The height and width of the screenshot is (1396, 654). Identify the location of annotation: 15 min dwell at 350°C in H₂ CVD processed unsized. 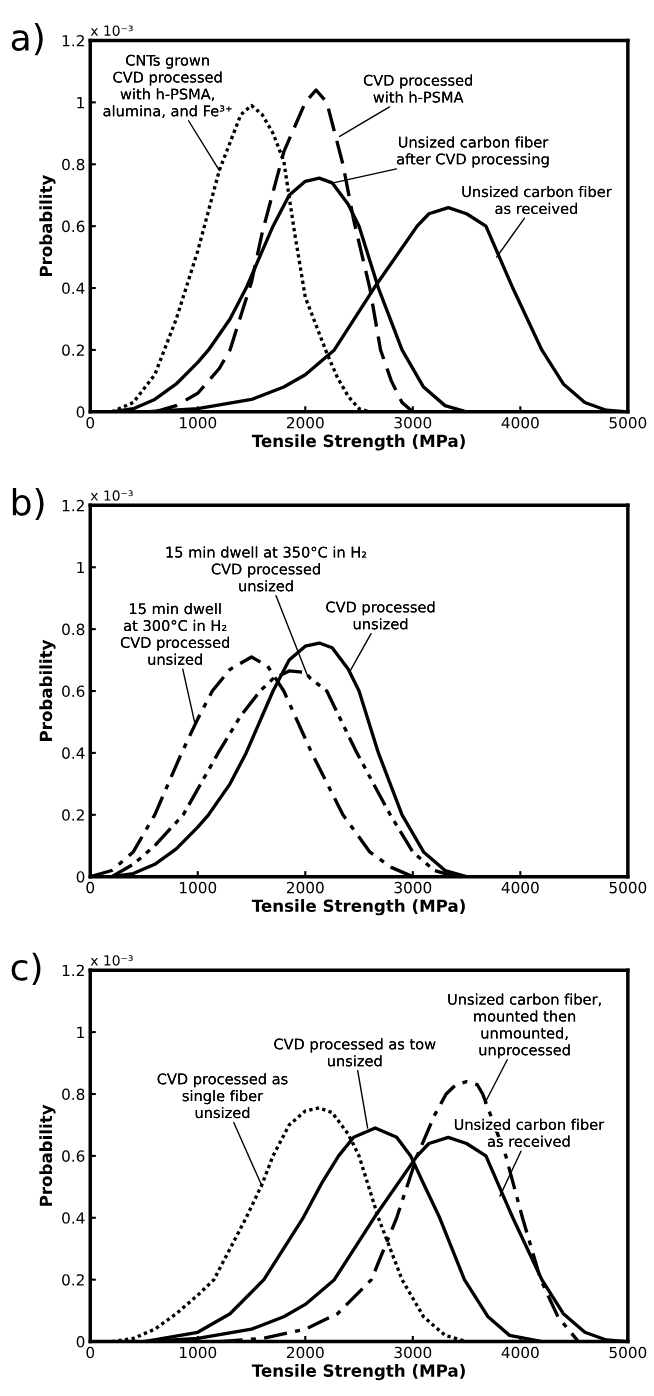
(266, 569).